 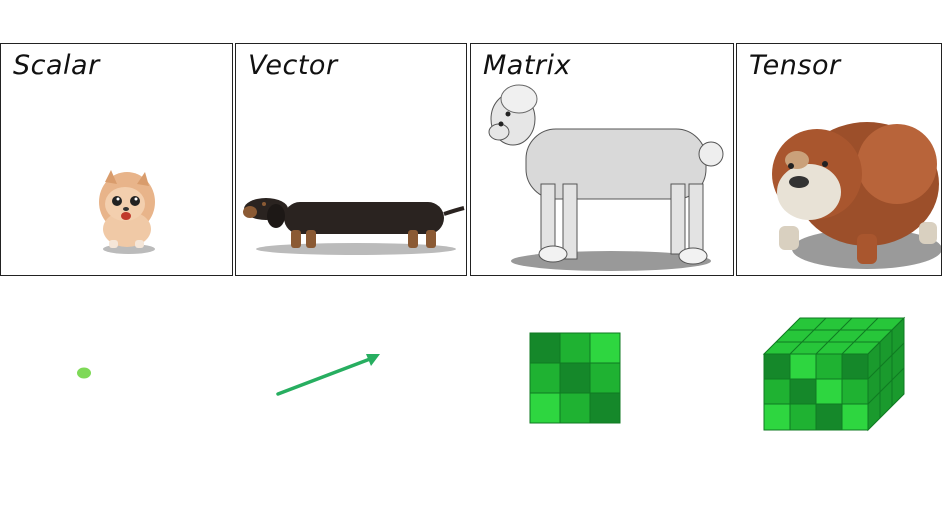 I want to click on tensor-cube-symbol, so click(x=834, y=374).